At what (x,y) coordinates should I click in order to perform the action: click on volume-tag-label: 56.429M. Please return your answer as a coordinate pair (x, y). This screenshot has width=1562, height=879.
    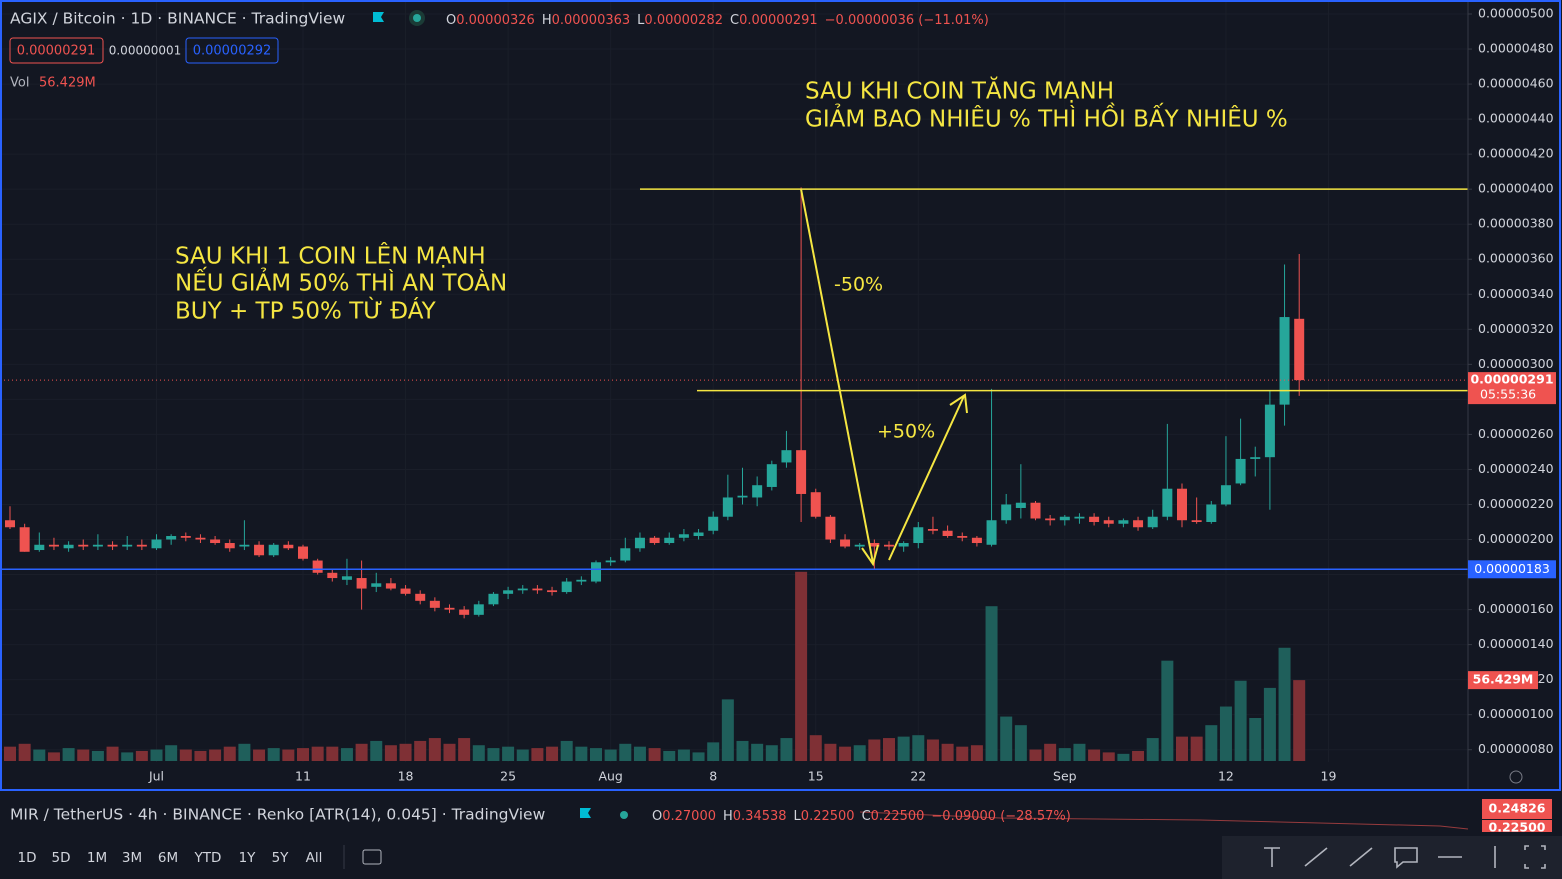
    Looking at the image, I should click on (1503, 679).